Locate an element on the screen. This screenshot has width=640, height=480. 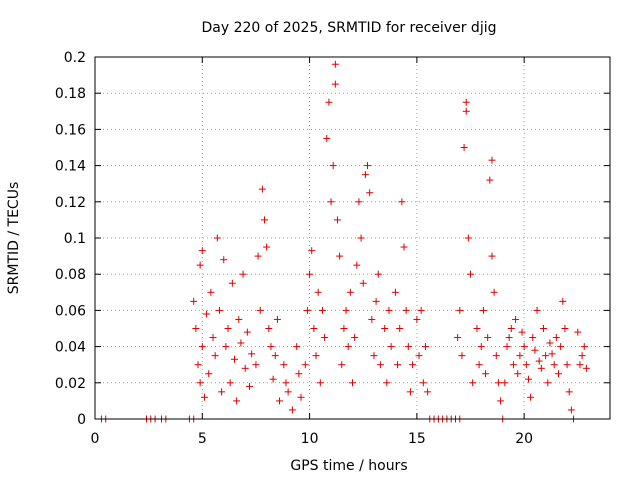
x-axis-label: GPS time / hours is located at coordinates (348, 466).